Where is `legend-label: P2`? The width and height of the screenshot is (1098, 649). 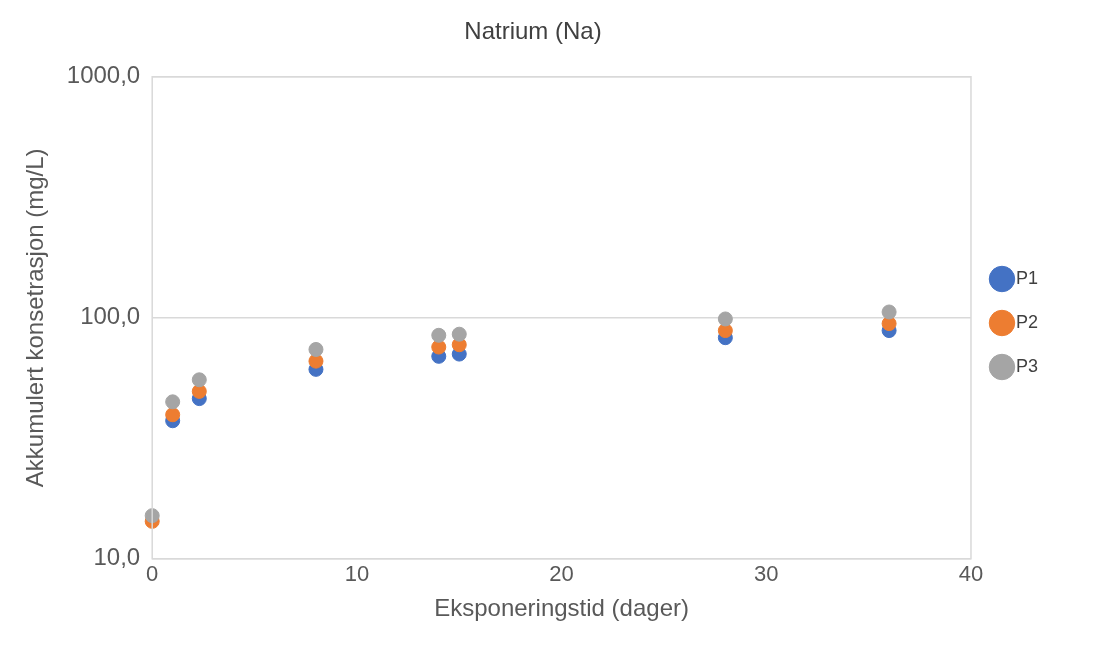
legend-label: P2 is located at coordinates (1027, 321).